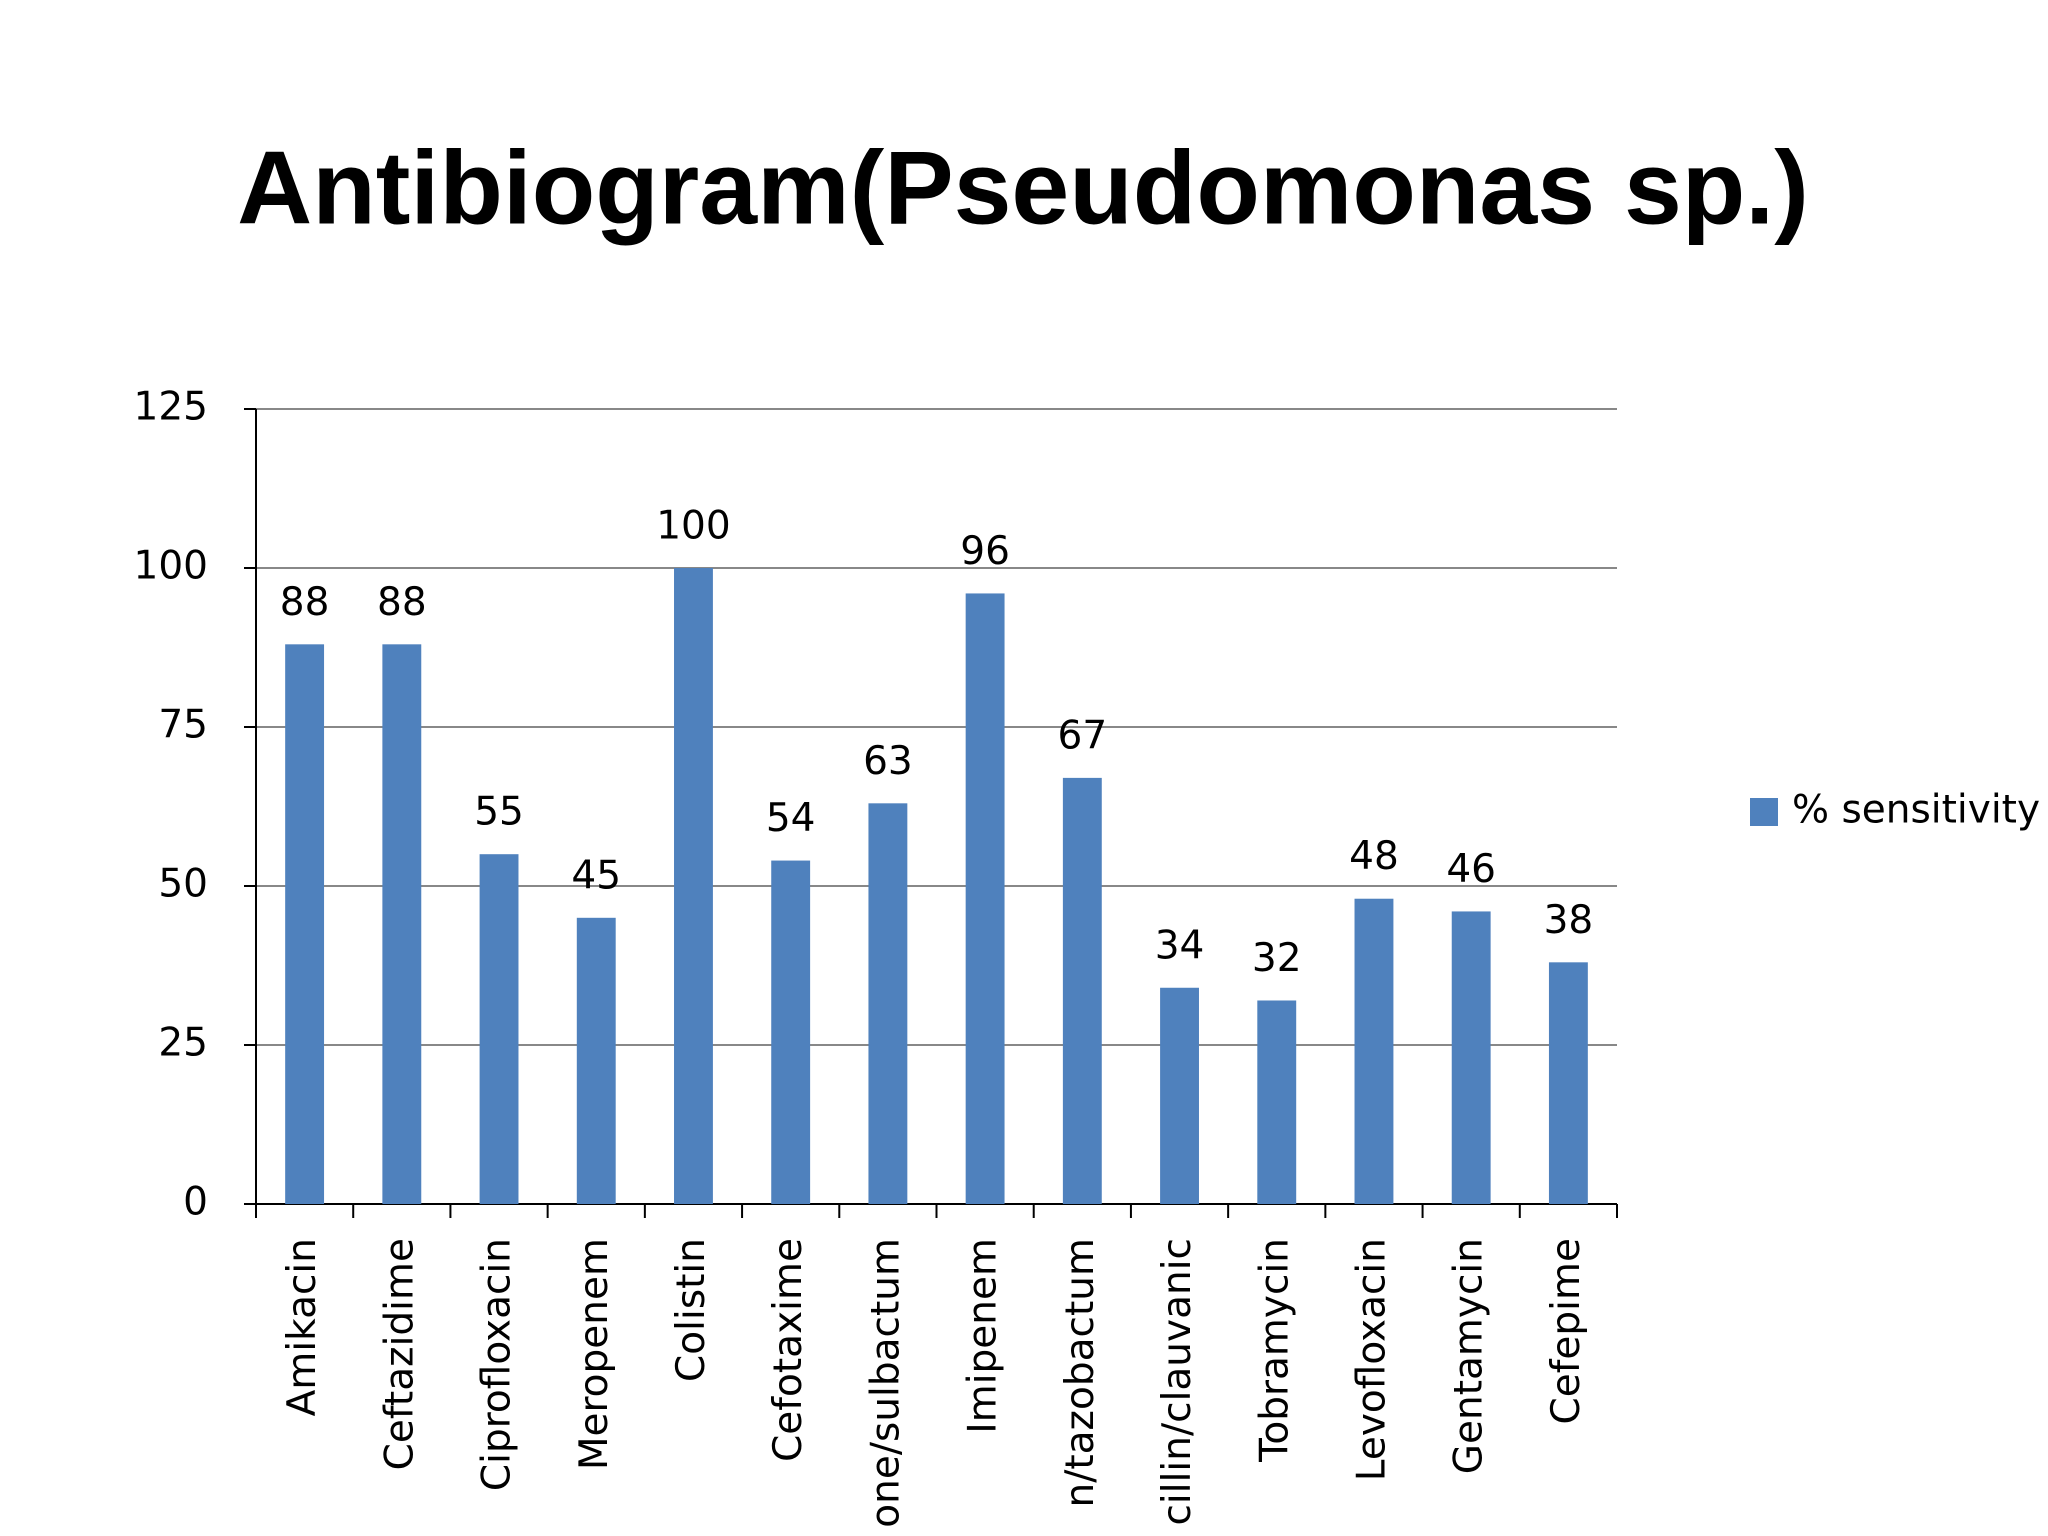 This screenshot has width=2048, height=1536. Describe the element at coordinates (183, 725) in the screenshot. I see `y-tick-label: 75` at that location.